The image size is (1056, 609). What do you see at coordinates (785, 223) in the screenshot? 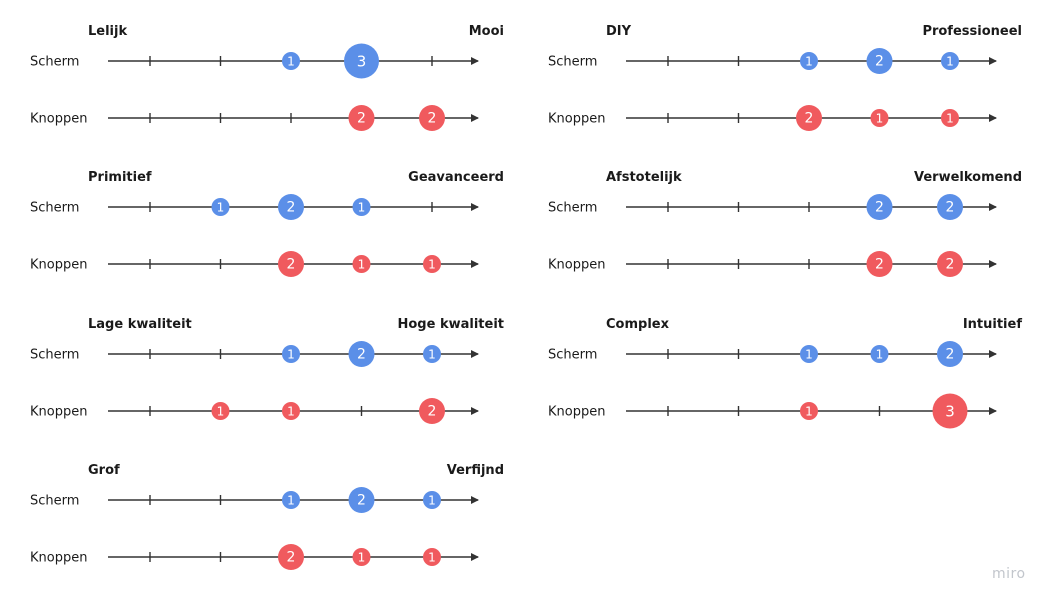
I see `scale-block: Afstotelijk Verwelkomend Scherm 2 2 Knoppen 2 2` at bounding box center [785, 223].